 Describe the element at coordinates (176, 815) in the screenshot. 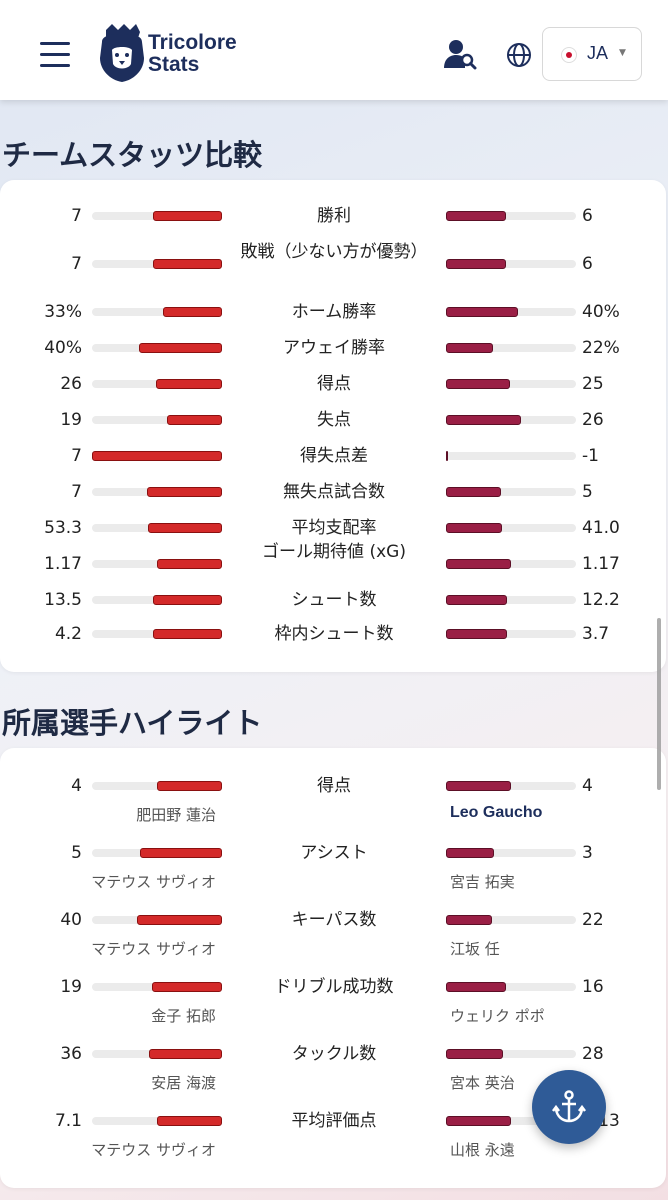

I see `left-player-name: 肥田野 蓮治` at that location.